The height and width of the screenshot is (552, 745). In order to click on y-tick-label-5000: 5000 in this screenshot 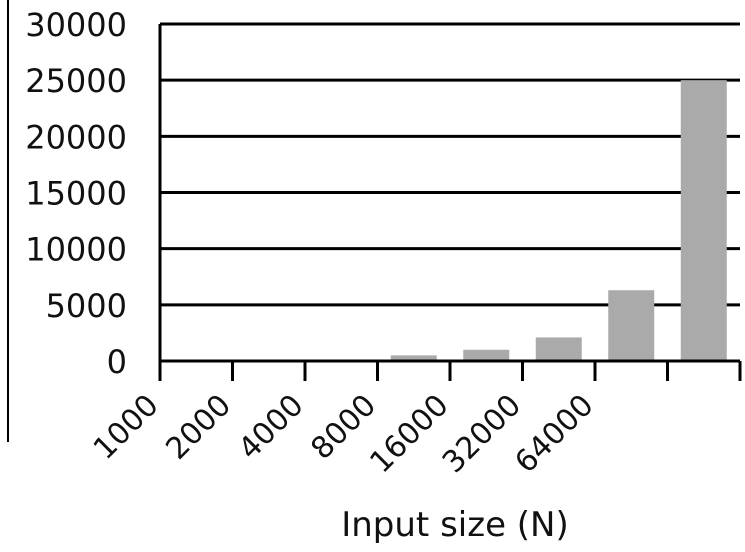, I will do `click(86, 306)`.